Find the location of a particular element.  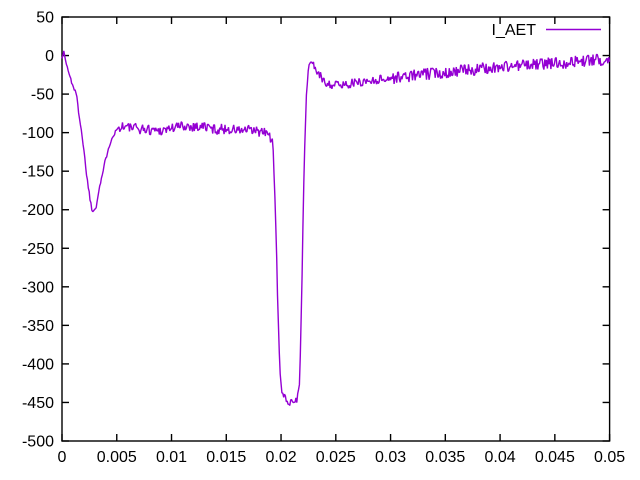

y-tick-label: -100 is located at coordinates (38, 133).